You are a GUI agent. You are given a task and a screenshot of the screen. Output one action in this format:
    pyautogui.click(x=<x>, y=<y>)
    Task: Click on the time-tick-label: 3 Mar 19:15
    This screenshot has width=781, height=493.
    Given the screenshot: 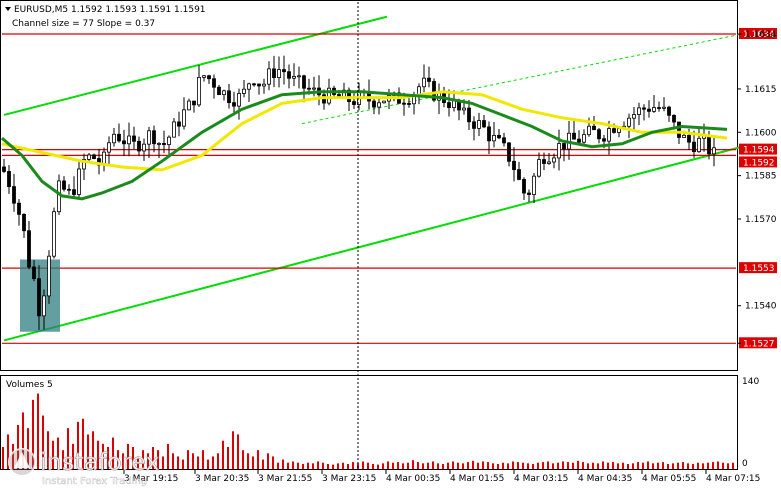 What is the action you would take?
    pyautogui.click(x=151, y=479)
    